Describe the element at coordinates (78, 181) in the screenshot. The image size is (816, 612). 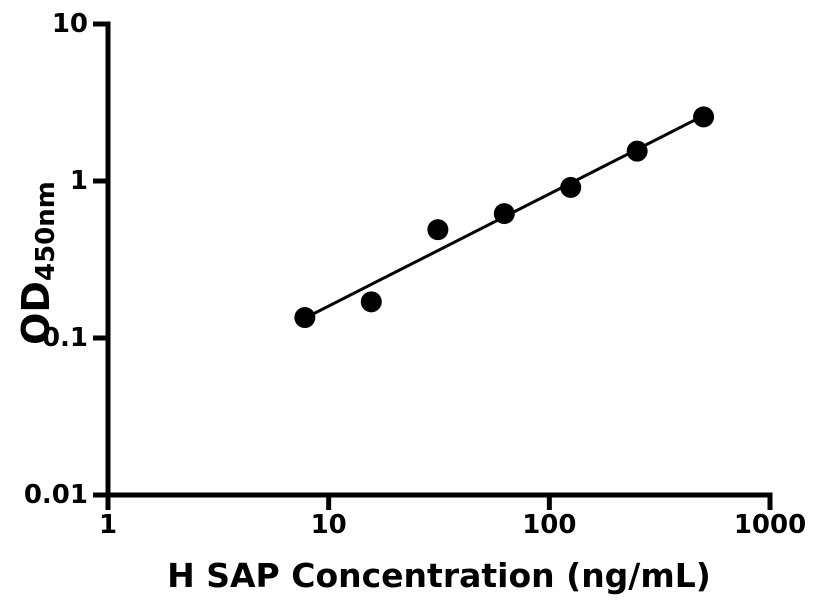
I see `y-tick-label: 1` at that location.